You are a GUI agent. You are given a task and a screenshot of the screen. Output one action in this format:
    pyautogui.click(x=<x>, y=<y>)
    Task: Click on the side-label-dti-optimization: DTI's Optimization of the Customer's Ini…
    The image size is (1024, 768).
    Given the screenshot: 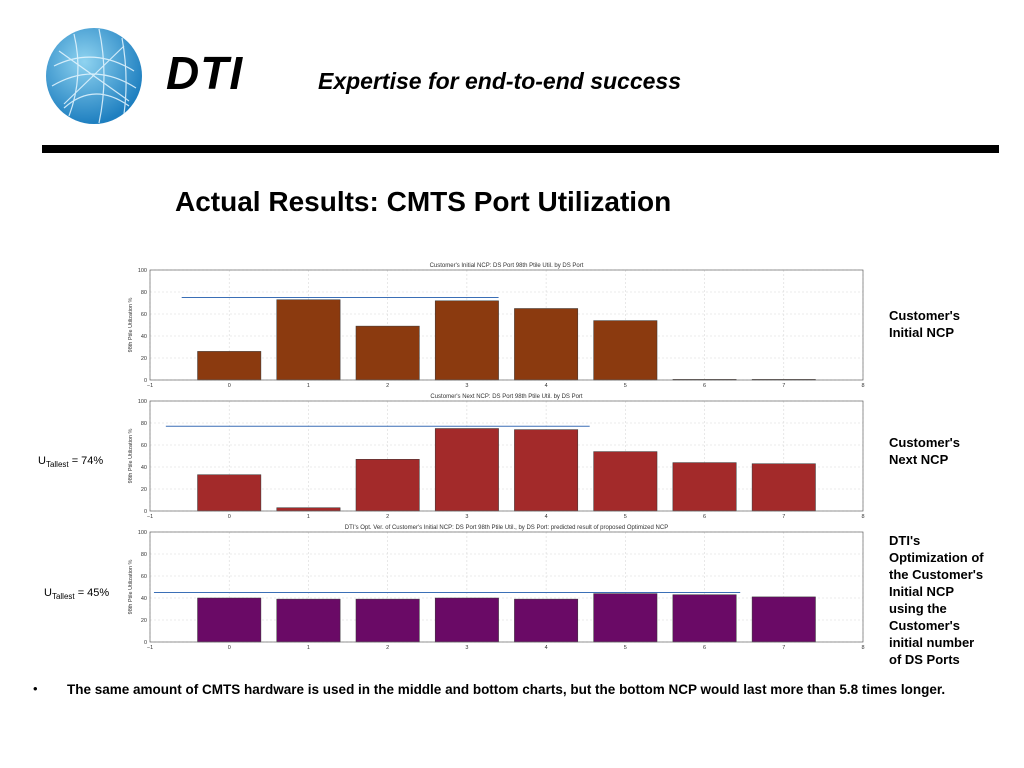 What is the action you would take?
    pyautogui.click(x=936, y=600)
    